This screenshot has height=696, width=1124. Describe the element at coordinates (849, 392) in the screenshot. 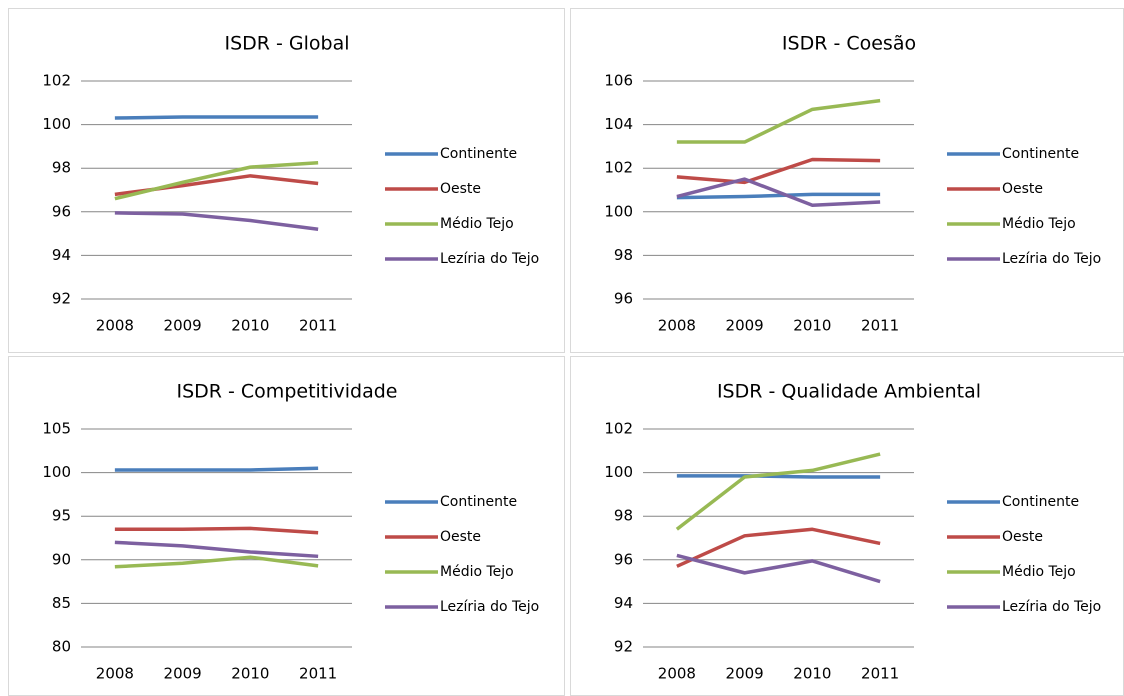

I see `chart-title: ISDR - Qualidade Ambiental` at that location.